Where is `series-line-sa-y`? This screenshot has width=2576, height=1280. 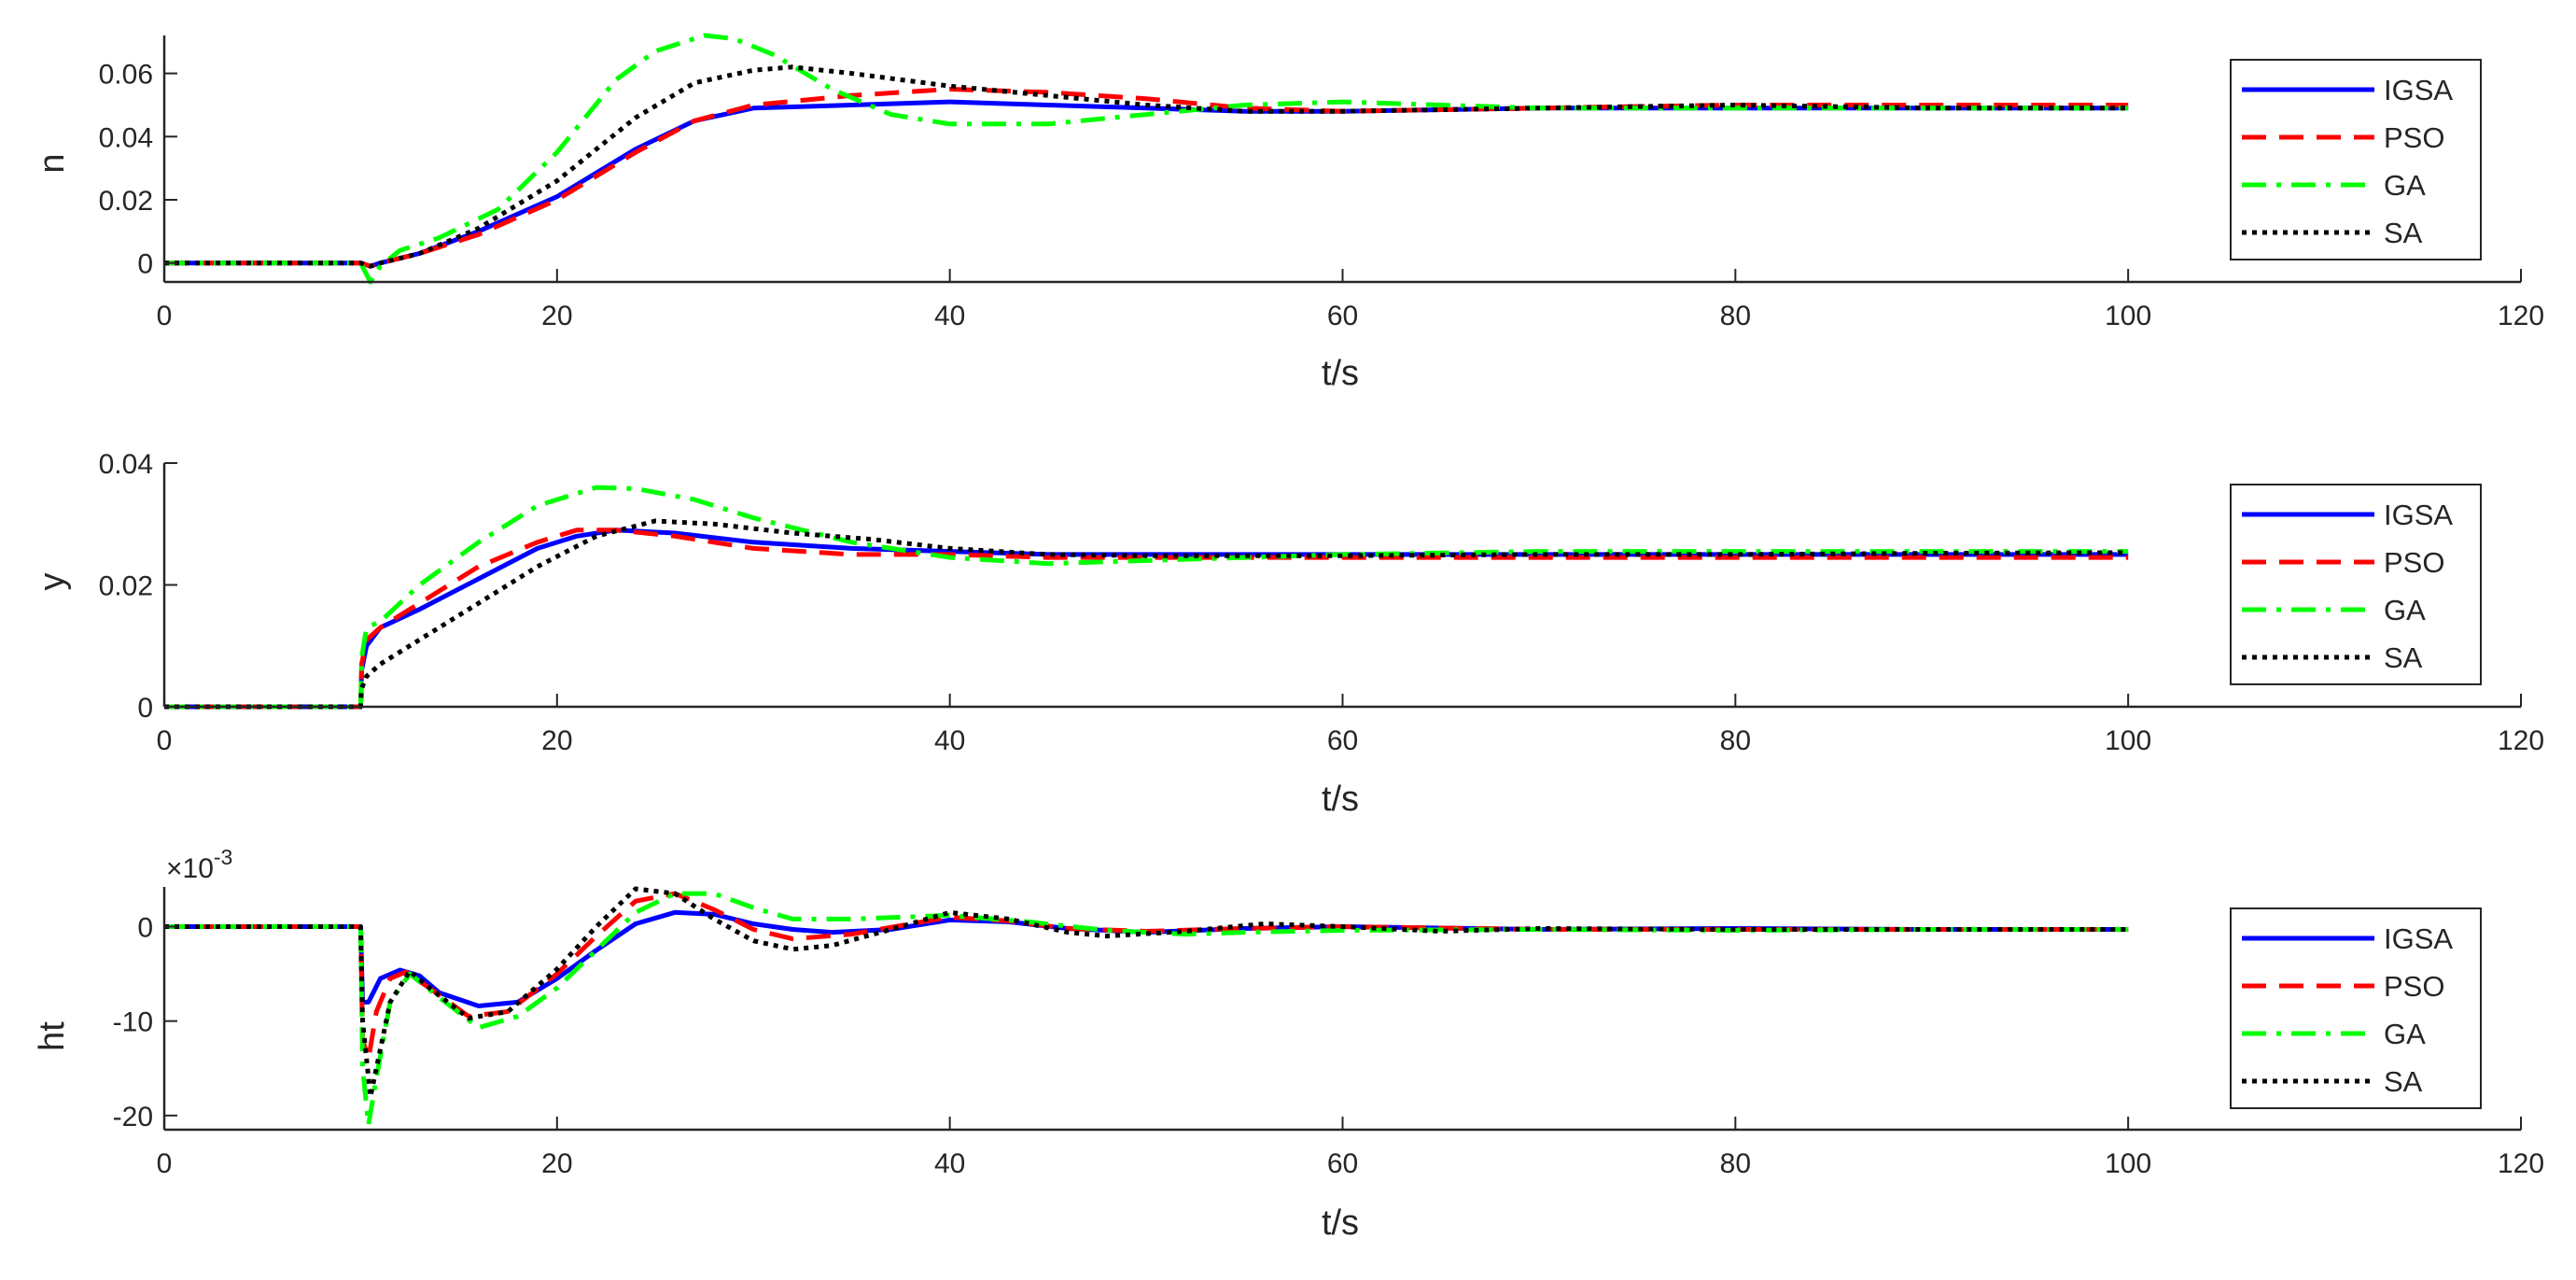
series-line-sa-y is located at coordinates (1146, 614).